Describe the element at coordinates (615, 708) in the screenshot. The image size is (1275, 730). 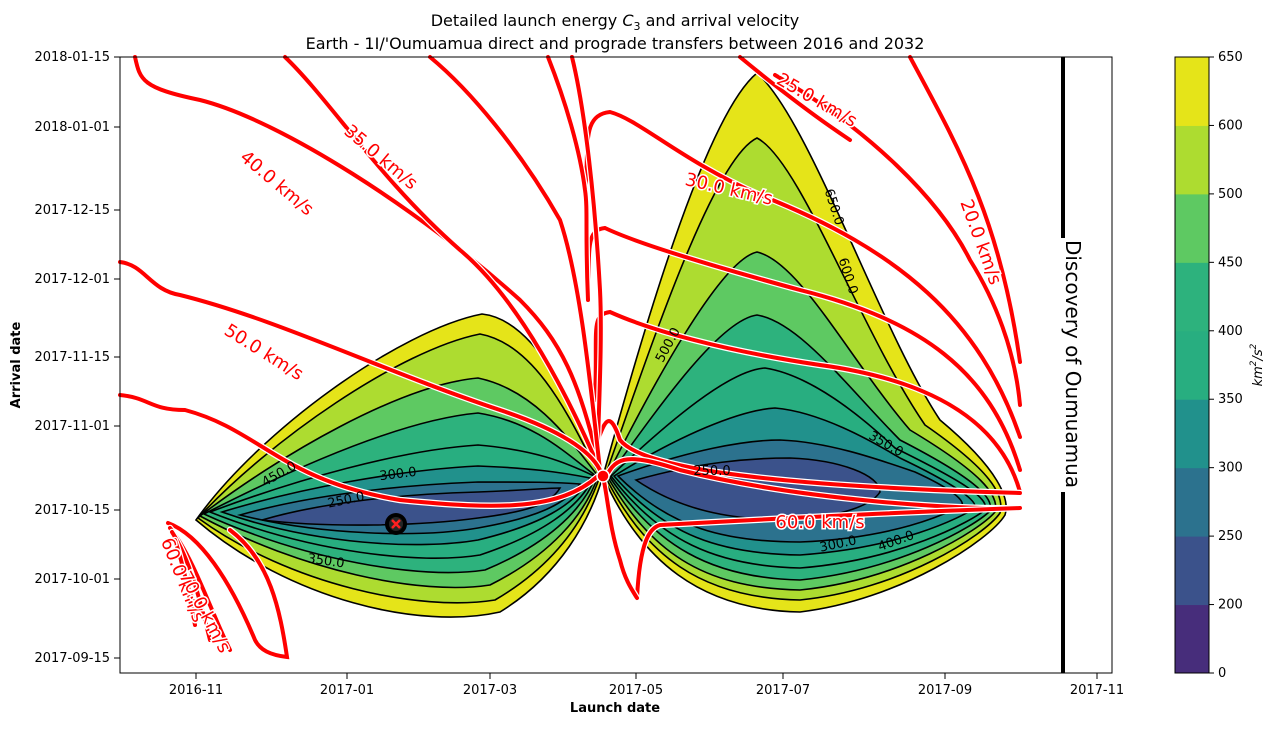
I see `x-axis-label: Launch date` at that location.